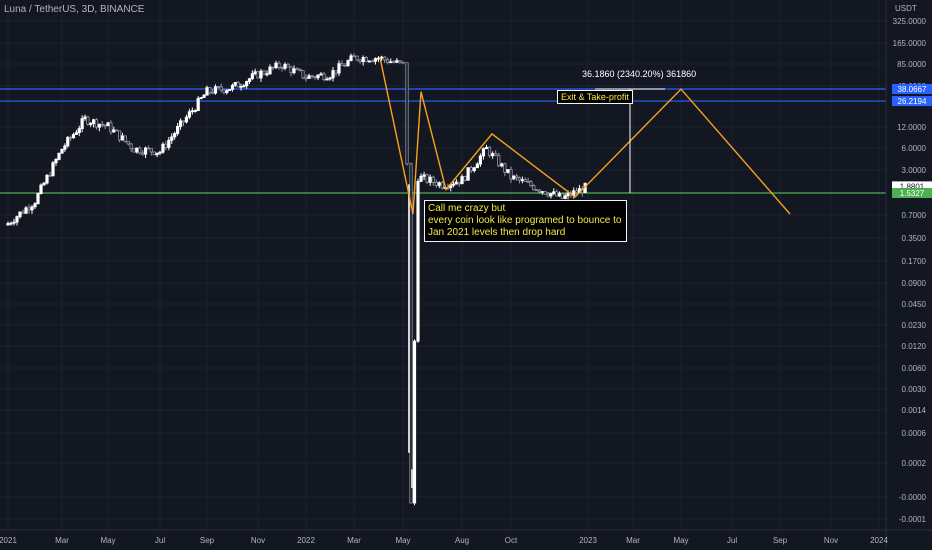 This screenshot has height=550, width=932. I want to click on price-badge-label: 1.8801, so click(912, 186).